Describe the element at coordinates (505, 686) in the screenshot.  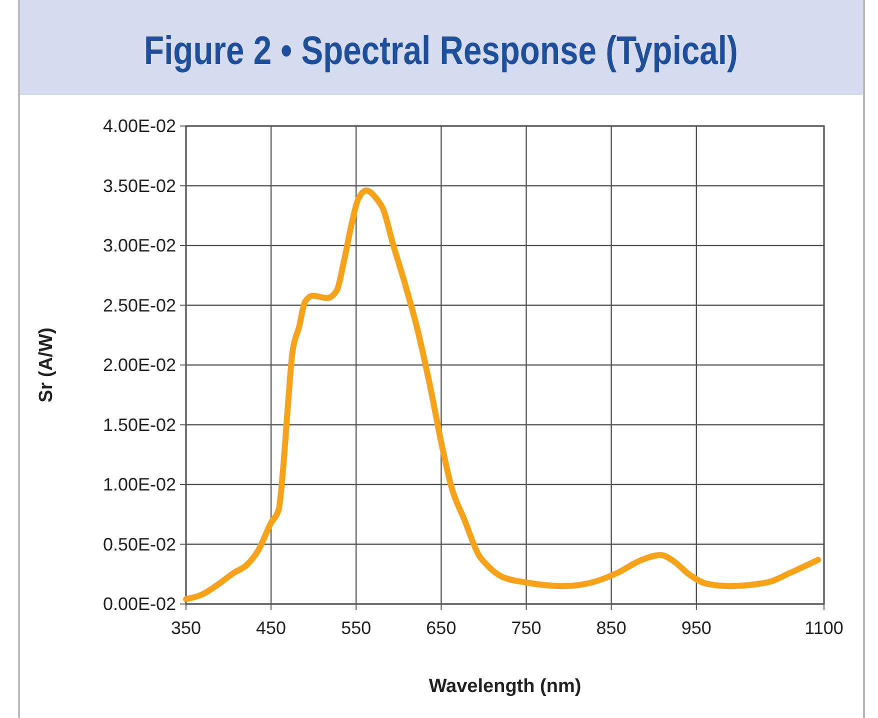
I see `x-axis-title: Wavelength (nm)` at that location.